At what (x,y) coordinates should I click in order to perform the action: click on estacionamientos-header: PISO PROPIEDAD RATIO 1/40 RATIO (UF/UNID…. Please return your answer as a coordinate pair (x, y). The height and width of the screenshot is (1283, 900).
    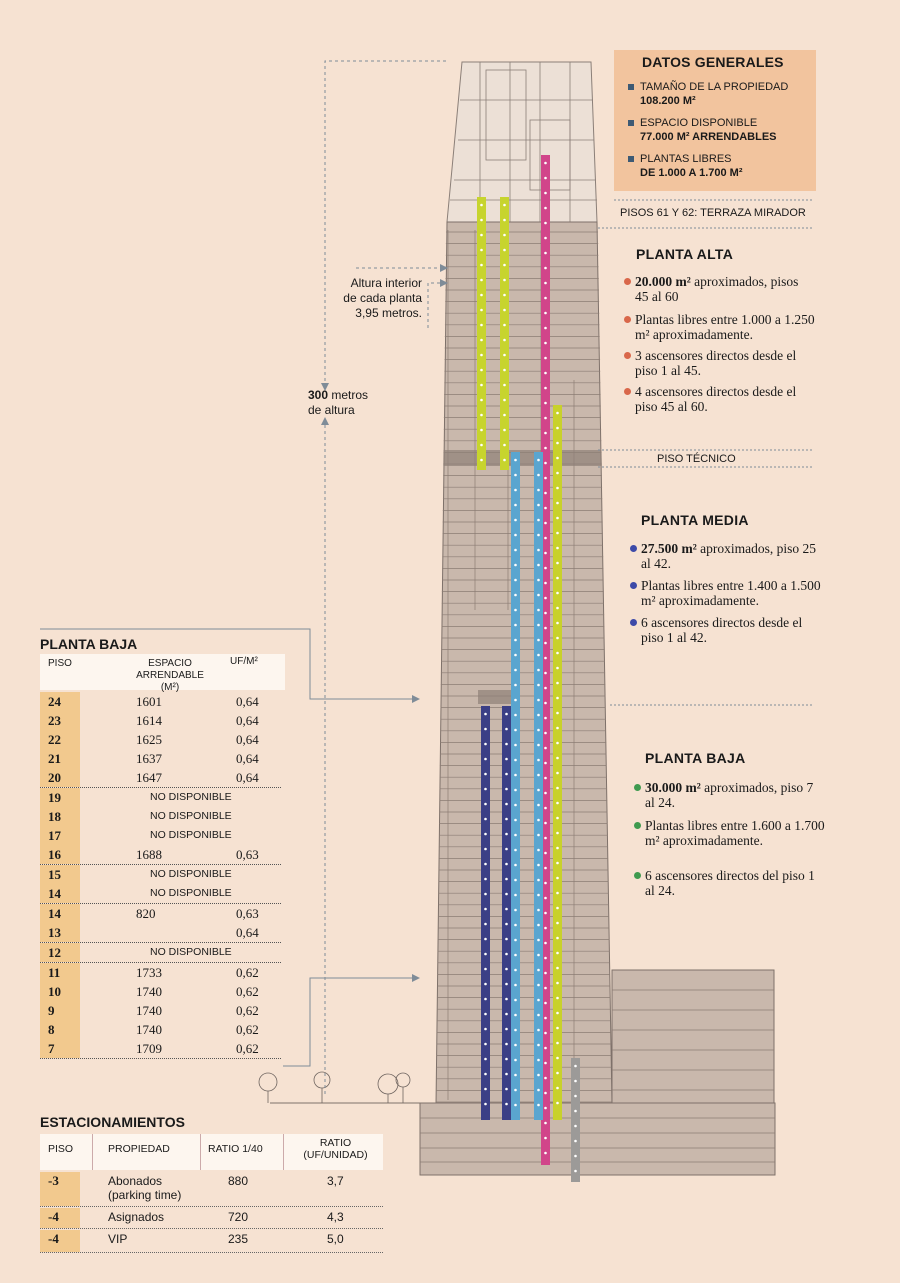
    Looking at the image, I should click on (211, 1152).